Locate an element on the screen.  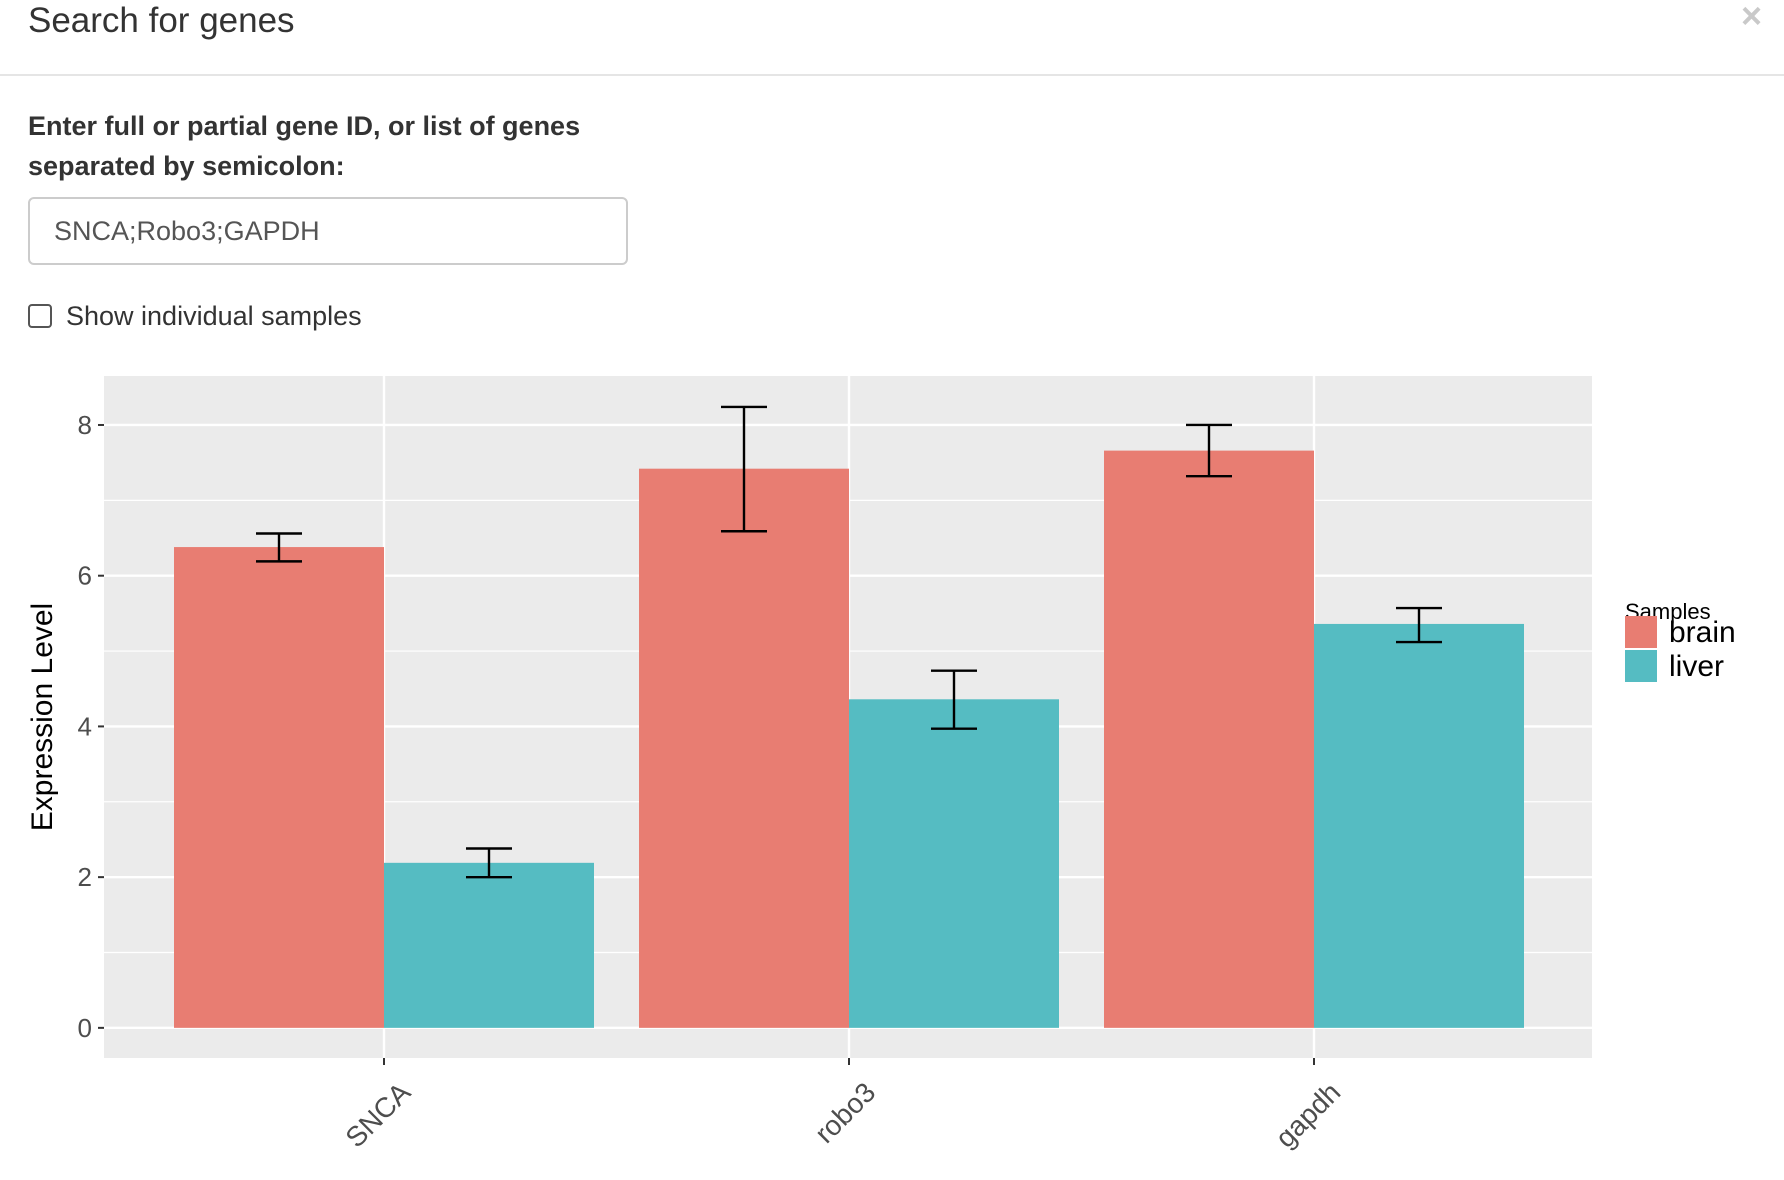
legend-swatch-liver is located at coordinates (1641, 666).